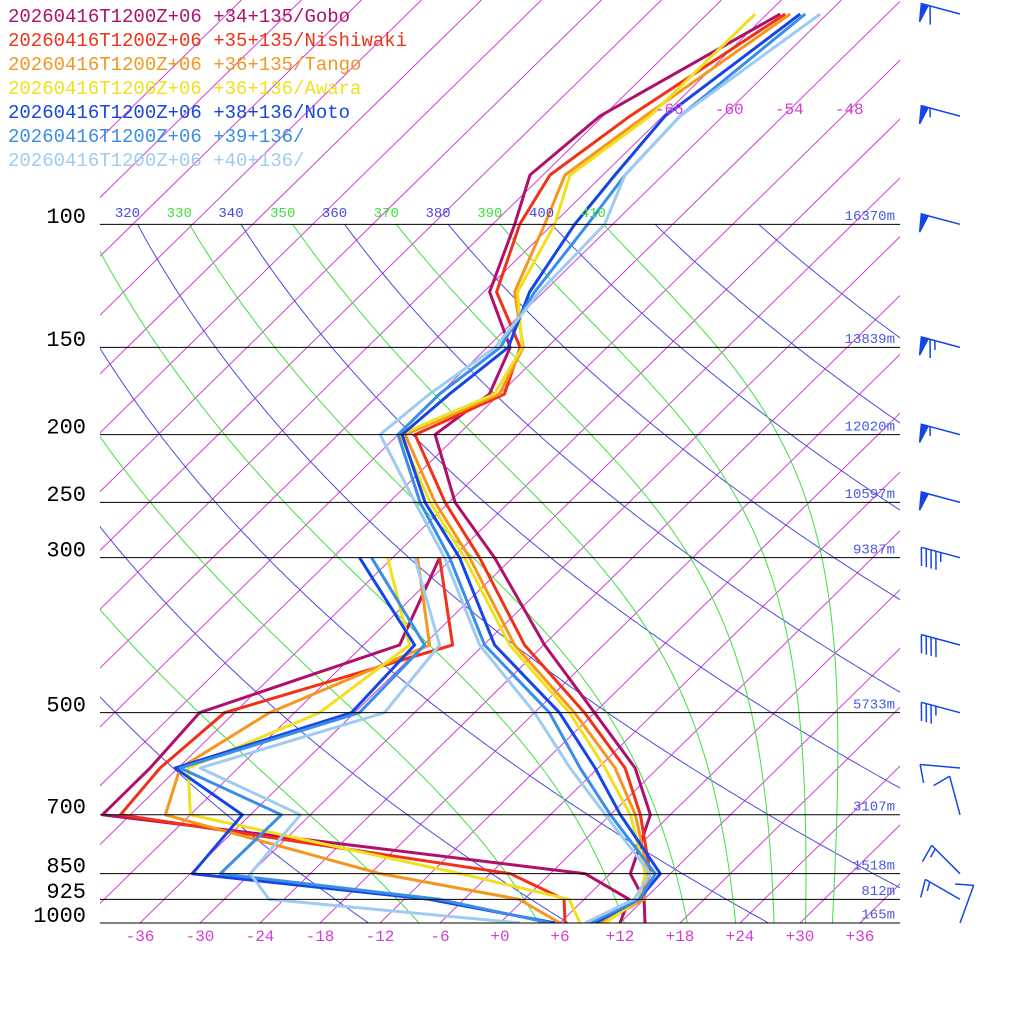  I want to click on theta-label: 370, so click(386, 214).